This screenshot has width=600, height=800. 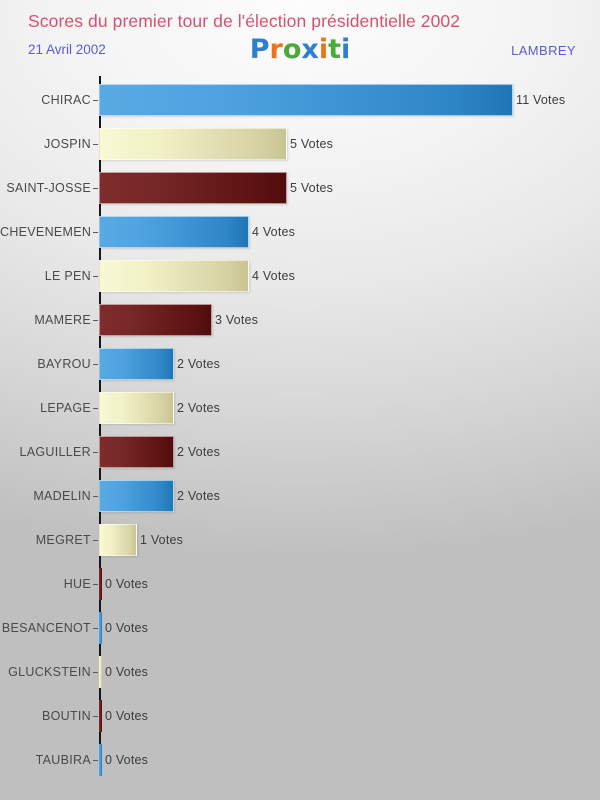 I want to click on bar-category-label: LEPAGE, so click(x=65, y=408).